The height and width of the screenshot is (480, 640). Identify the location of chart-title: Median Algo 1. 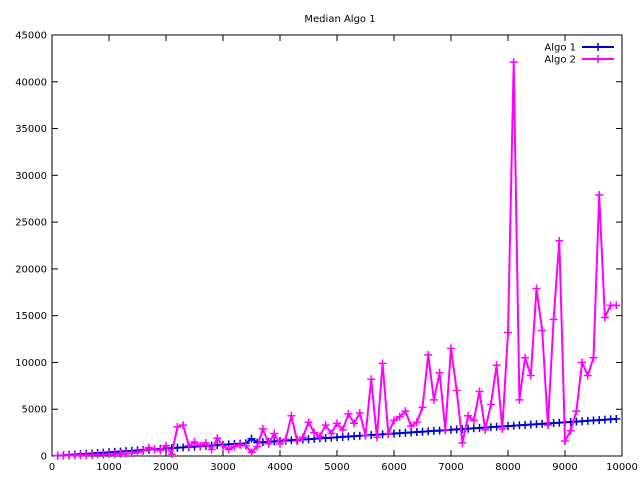
(339, 19).